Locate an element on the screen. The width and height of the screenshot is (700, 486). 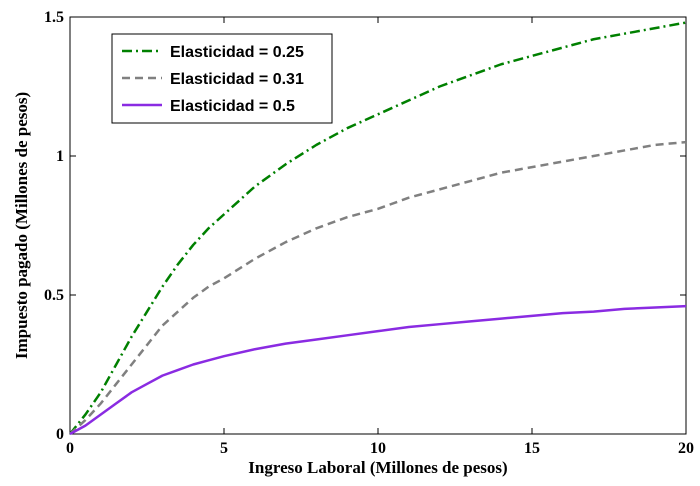
y-tick-label: 0 is located at coordinates (60, 434).